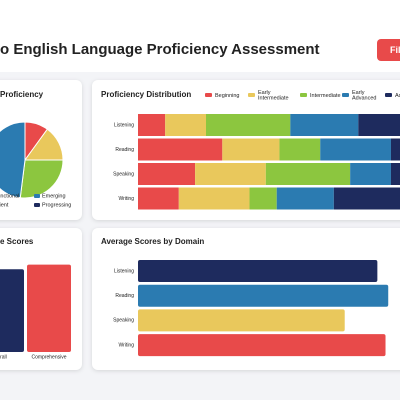 This screenshot has height=400, width=400. I want to click on legend-label: Emerging, so click(54, 196).